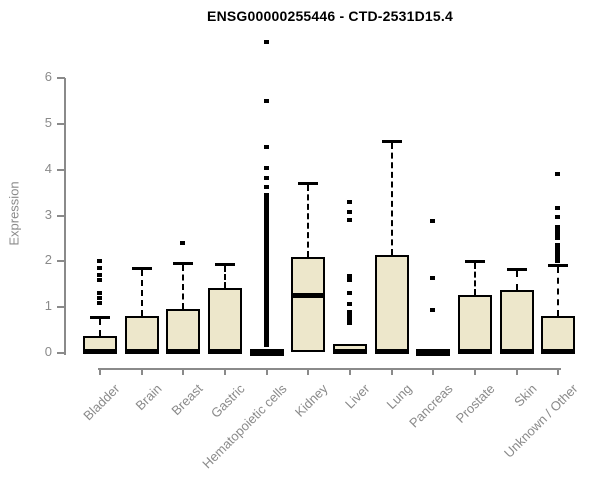  What do you see at coordinates (183, 287) in the screenshot?
I see `whisker-breast` at bounding box center [183, 287].